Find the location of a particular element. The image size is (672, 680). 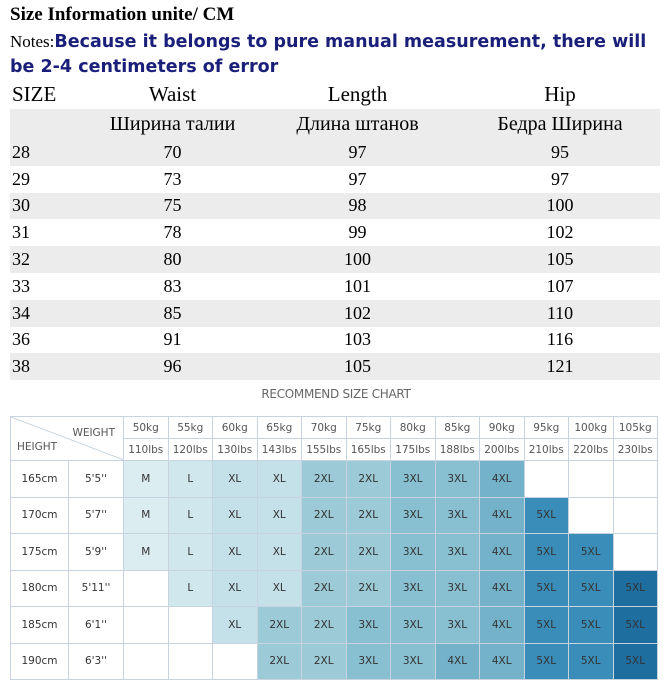

hip-cell: 110 is located at coordinates (560, 313).